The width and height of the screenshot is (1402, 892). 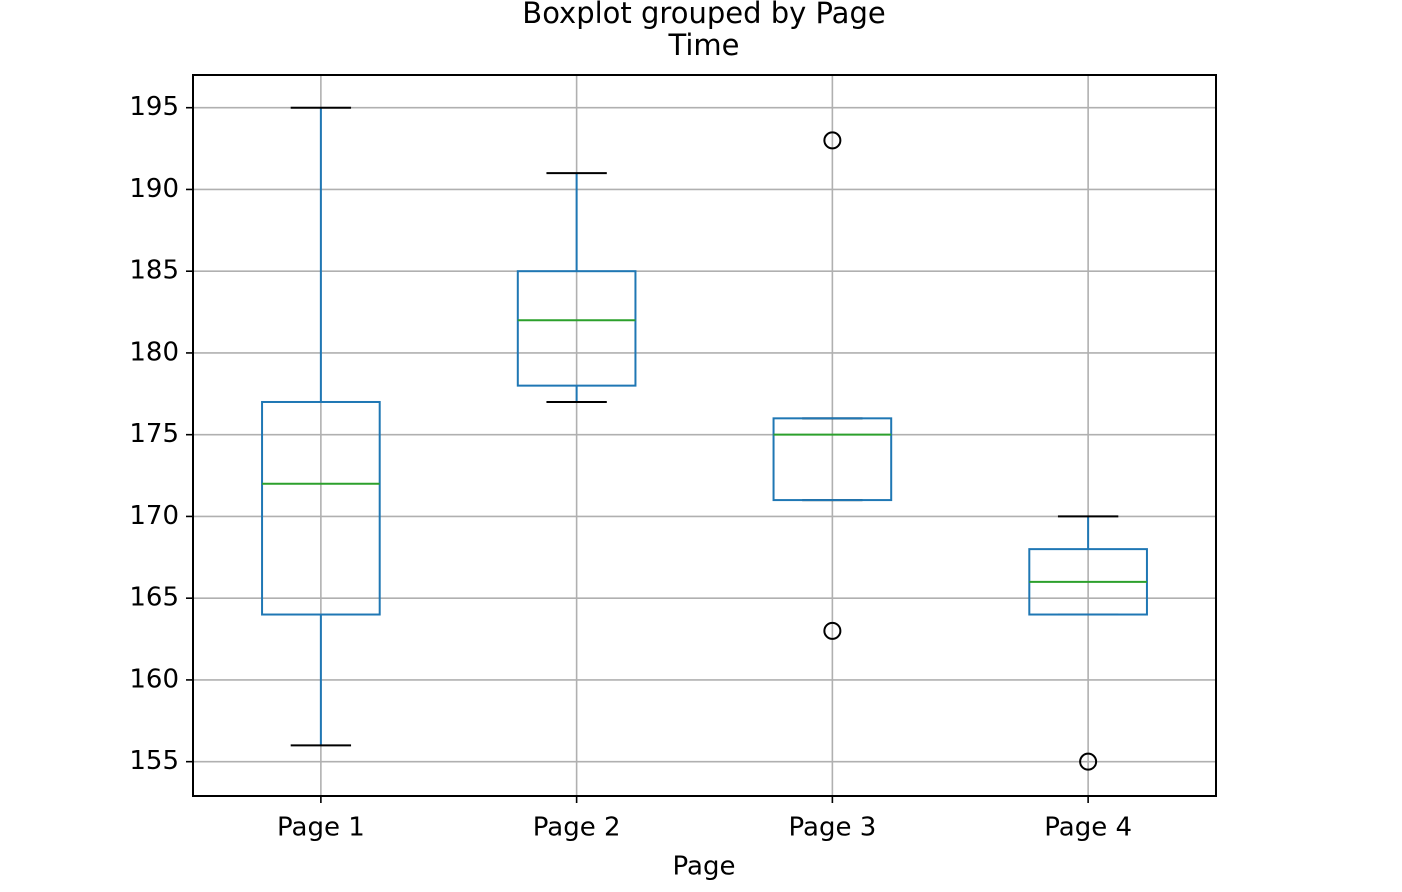 I want to click on y-tick-label: 155, so click(x=154, y=761).